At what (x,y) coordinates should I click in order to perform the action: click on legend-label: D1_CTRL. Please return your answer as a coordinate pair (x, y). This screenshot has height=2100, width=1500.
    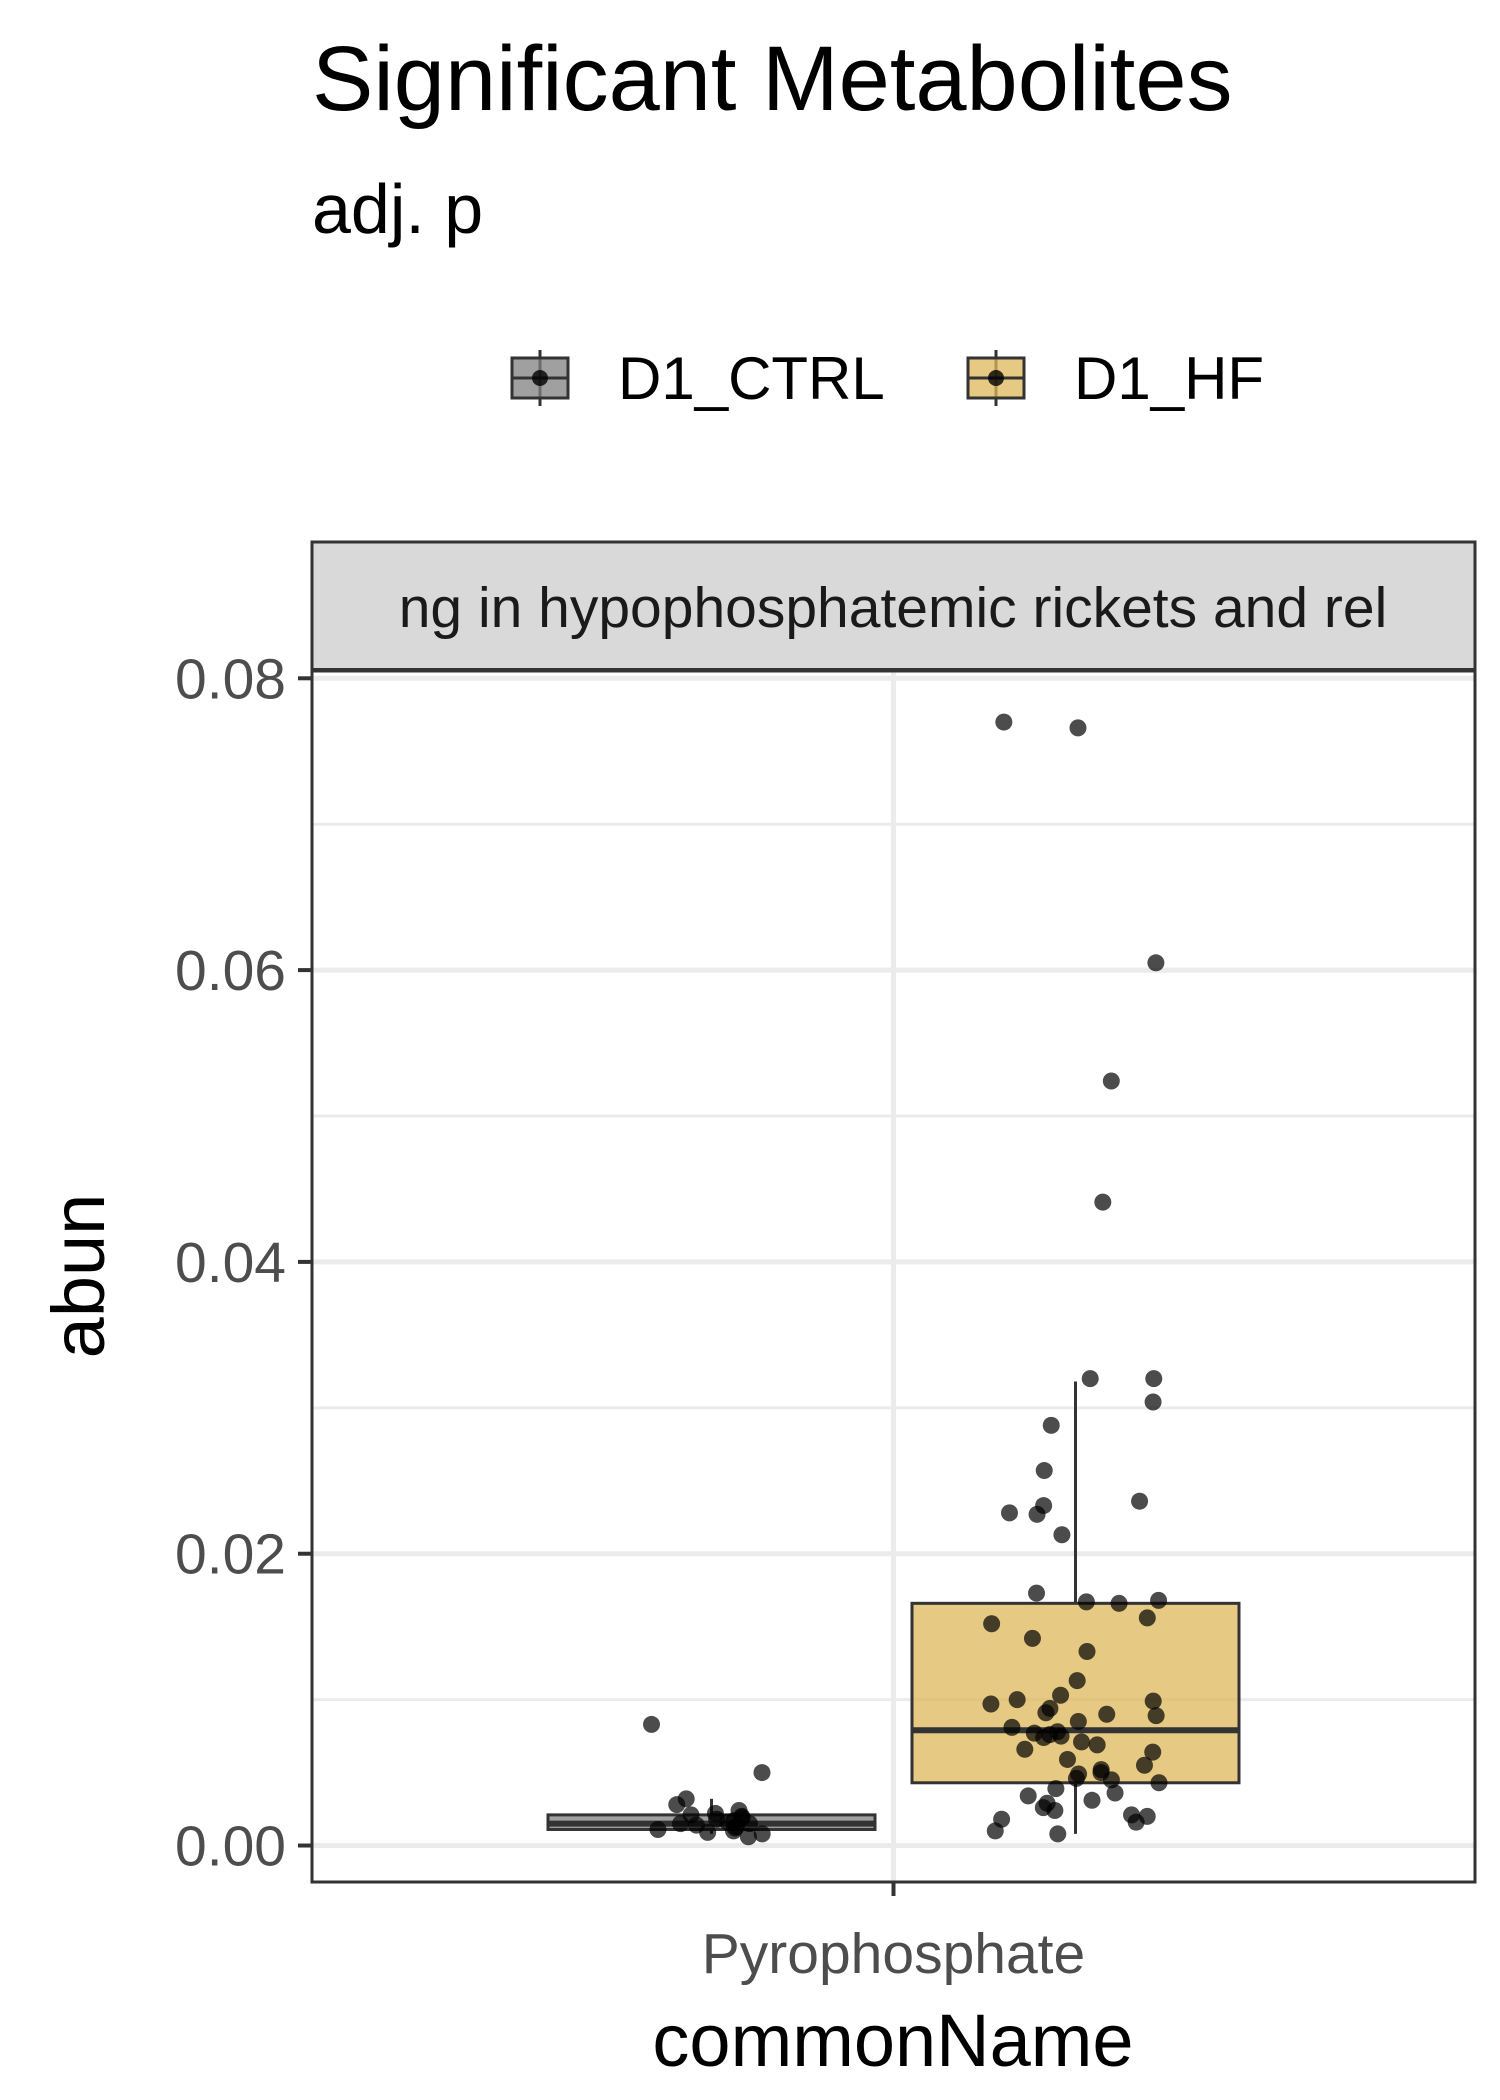
    Looking at the image, I should click on (751, 378).